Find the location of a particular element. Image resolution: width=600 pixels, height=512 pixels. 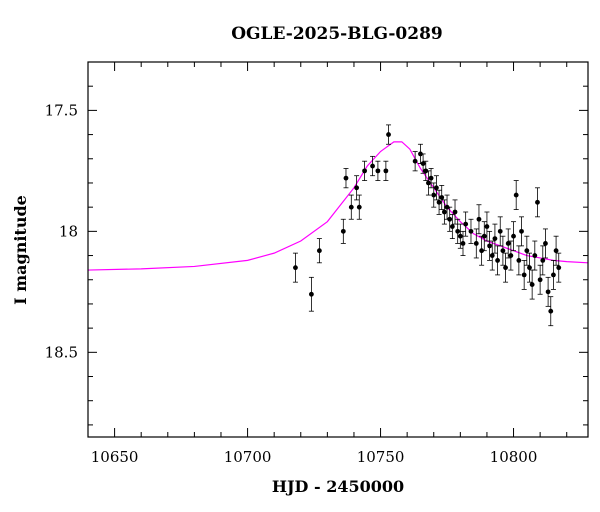

chart-title: OGLE-2025-BLG-0289 is located at coordinates (337, 34).